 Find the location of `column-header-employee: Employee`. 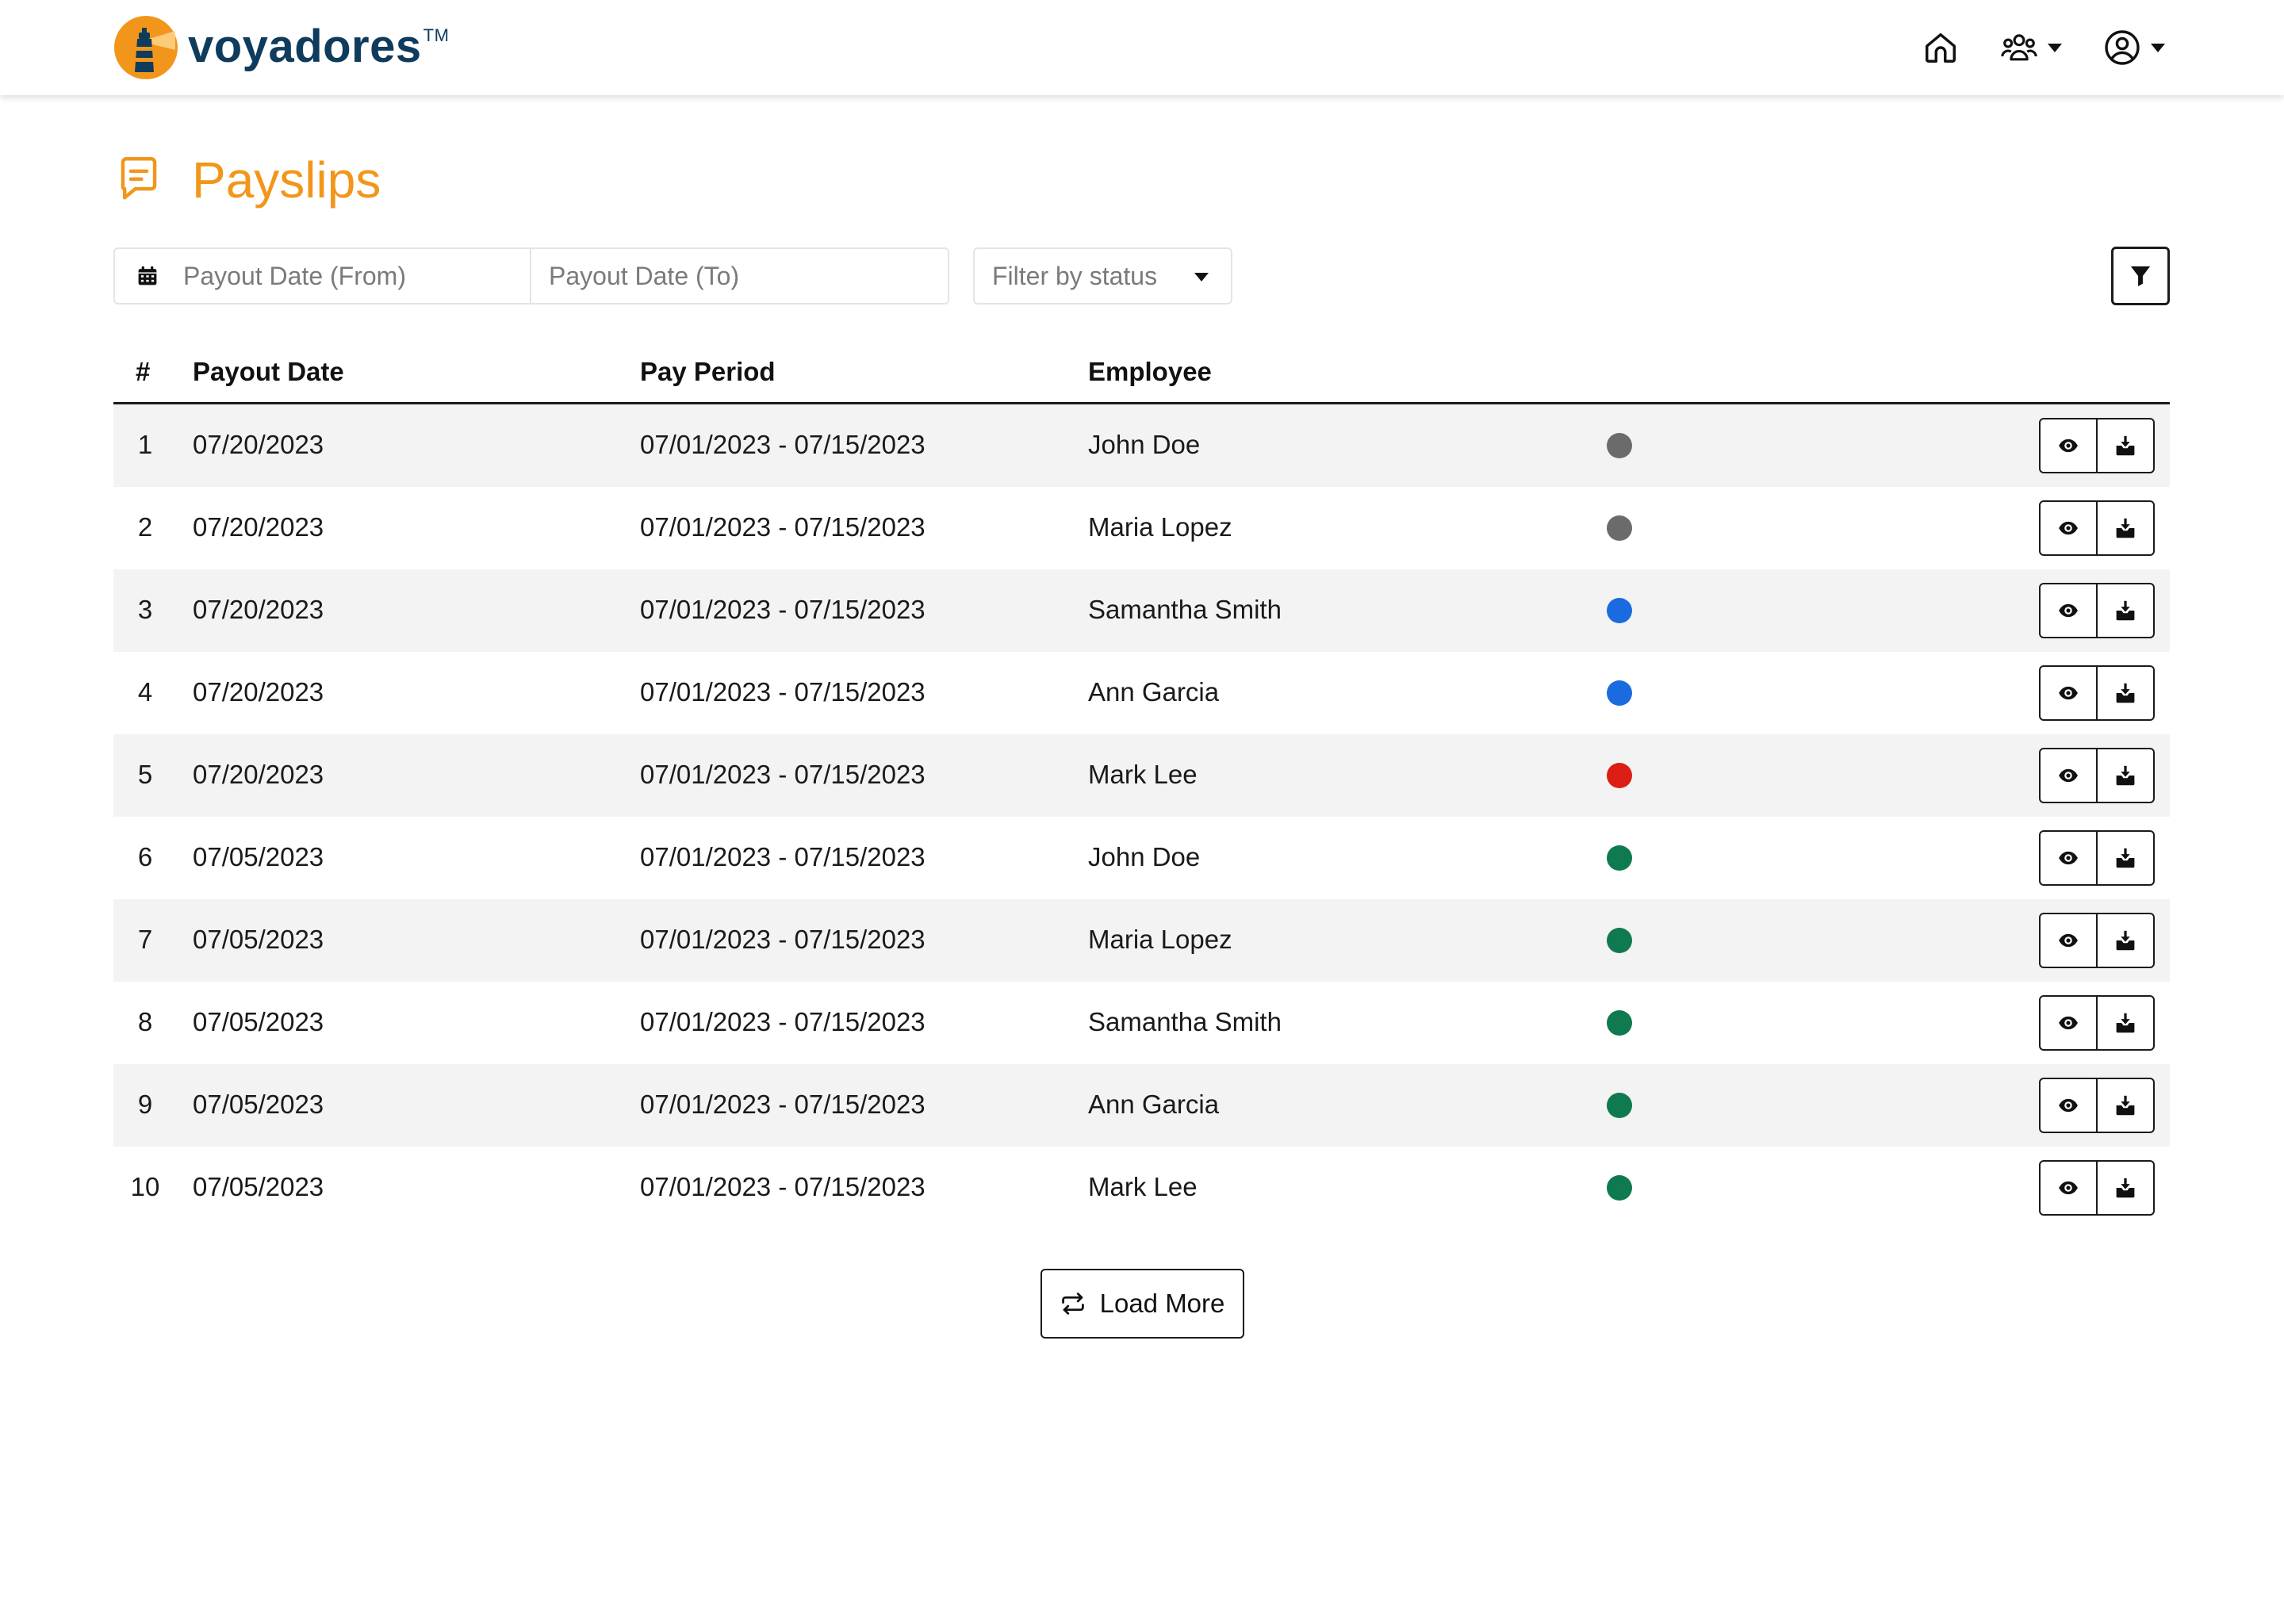

column-header-employee: Employee is located at coordinates (1150, 371).